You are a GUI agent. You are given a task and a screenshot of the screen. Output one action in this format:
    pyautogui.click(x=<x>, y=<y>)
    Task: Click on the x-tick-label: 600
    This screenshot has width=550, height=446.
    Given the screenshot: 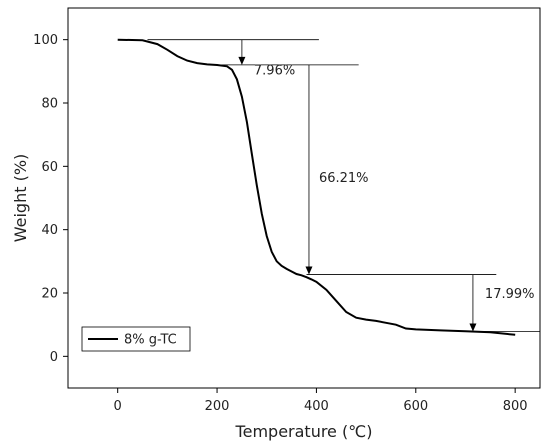 What is the action you would take?
    pyautogui.click(x=415, y=406)
    